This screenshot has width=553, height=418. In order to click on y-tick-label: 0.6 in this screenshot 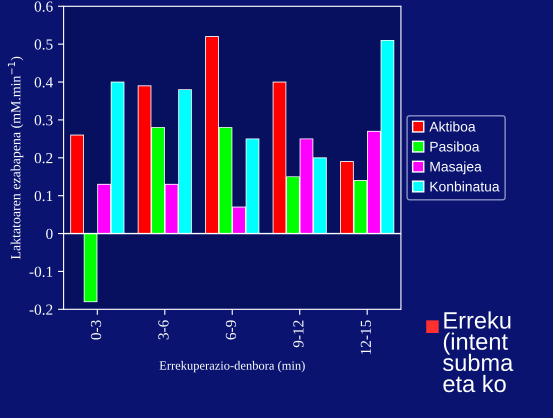, I will do `click(43, 6)`.